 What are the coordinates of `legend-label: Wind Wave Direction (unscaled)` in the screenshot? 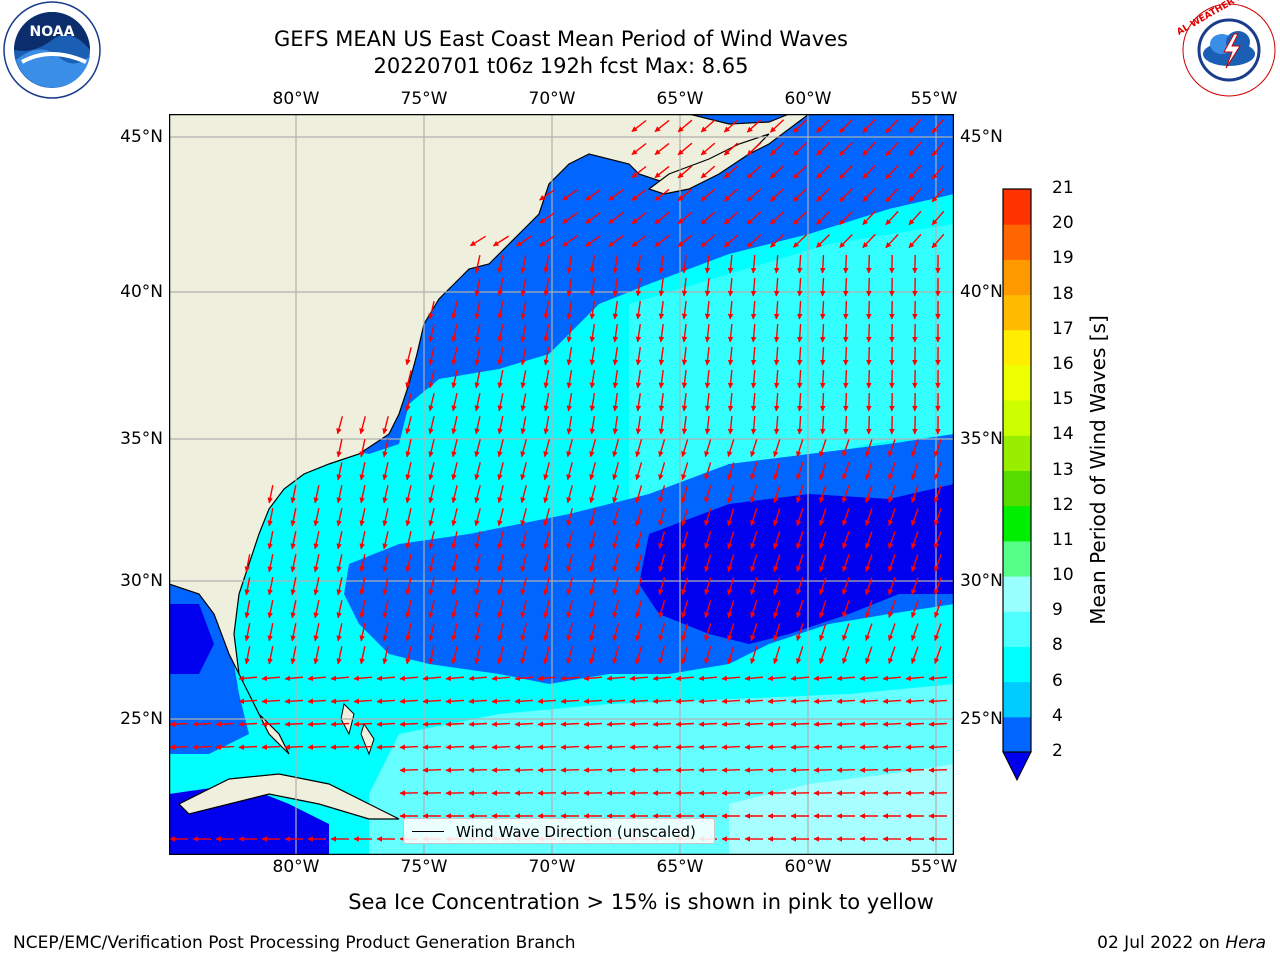 It's located at (576, 832).